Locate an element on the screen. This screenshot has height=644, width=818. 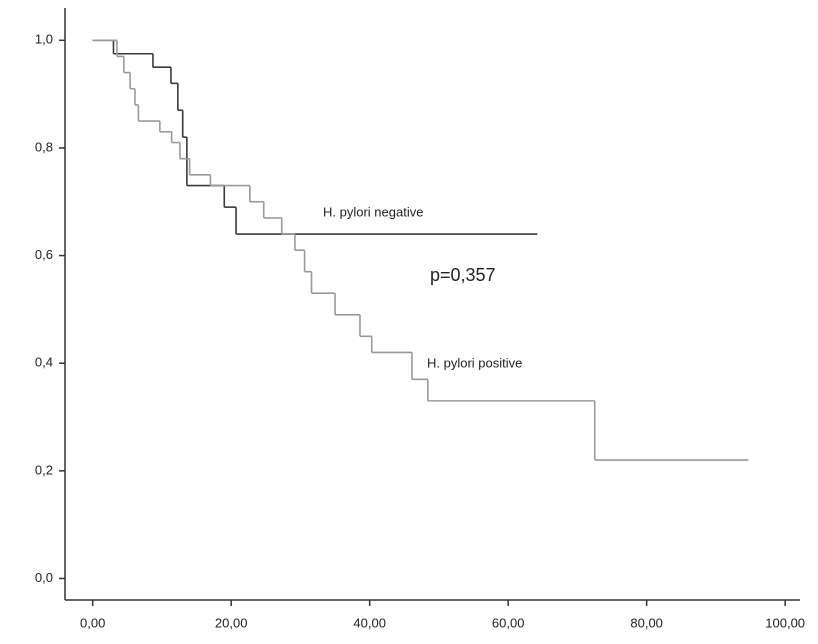
x-tick-label: 20,00 is located at coordinates (231, 622).